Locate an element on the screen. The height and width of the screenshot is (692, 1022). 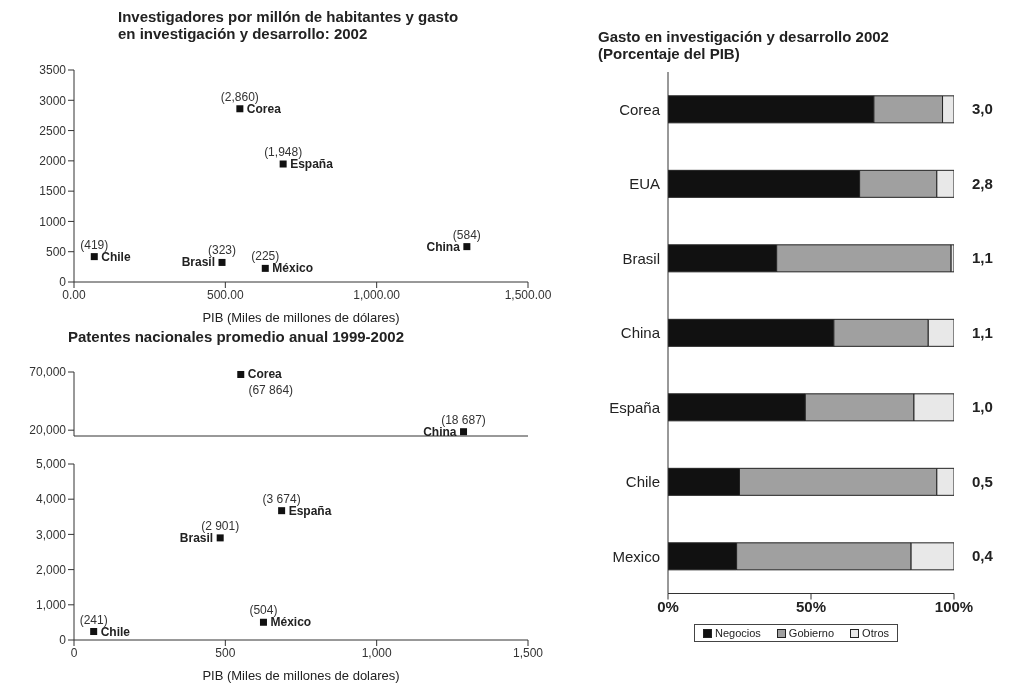
y-tick-label: 2500 is located at coordinates (53, 130).